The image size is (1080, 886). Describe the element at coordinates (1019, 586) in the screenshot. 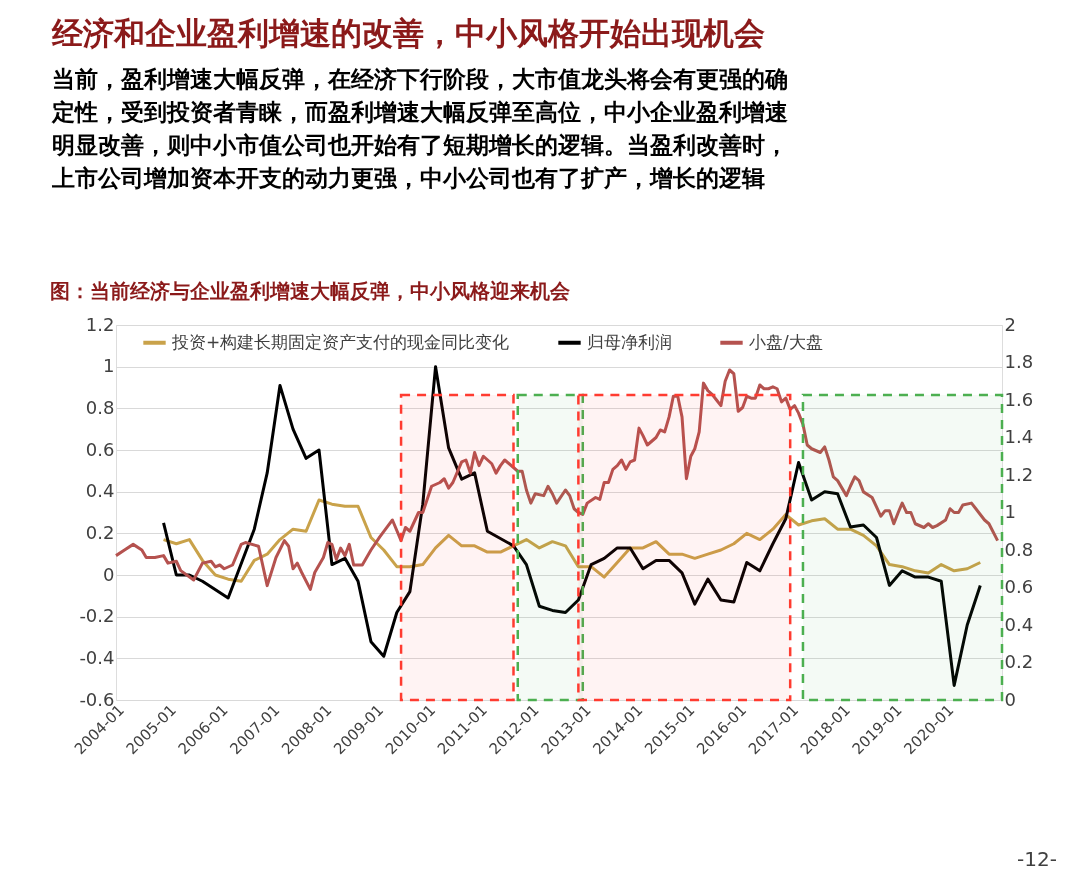

I see `y2-tick-label: 0.6` at that location.